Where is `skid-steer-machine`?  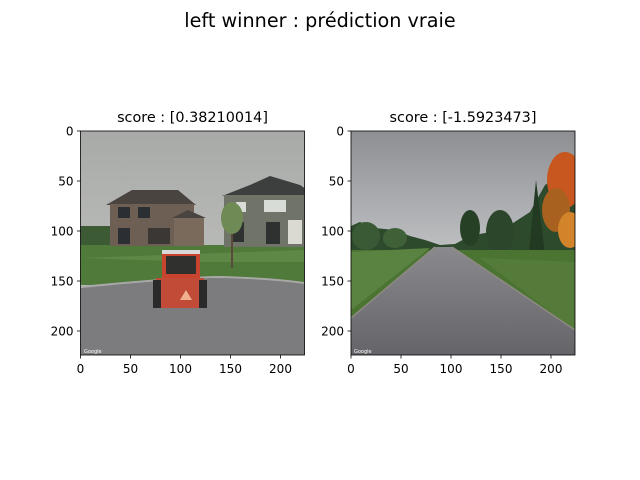
skid-steer-machine is located at coordinates (180, 279).